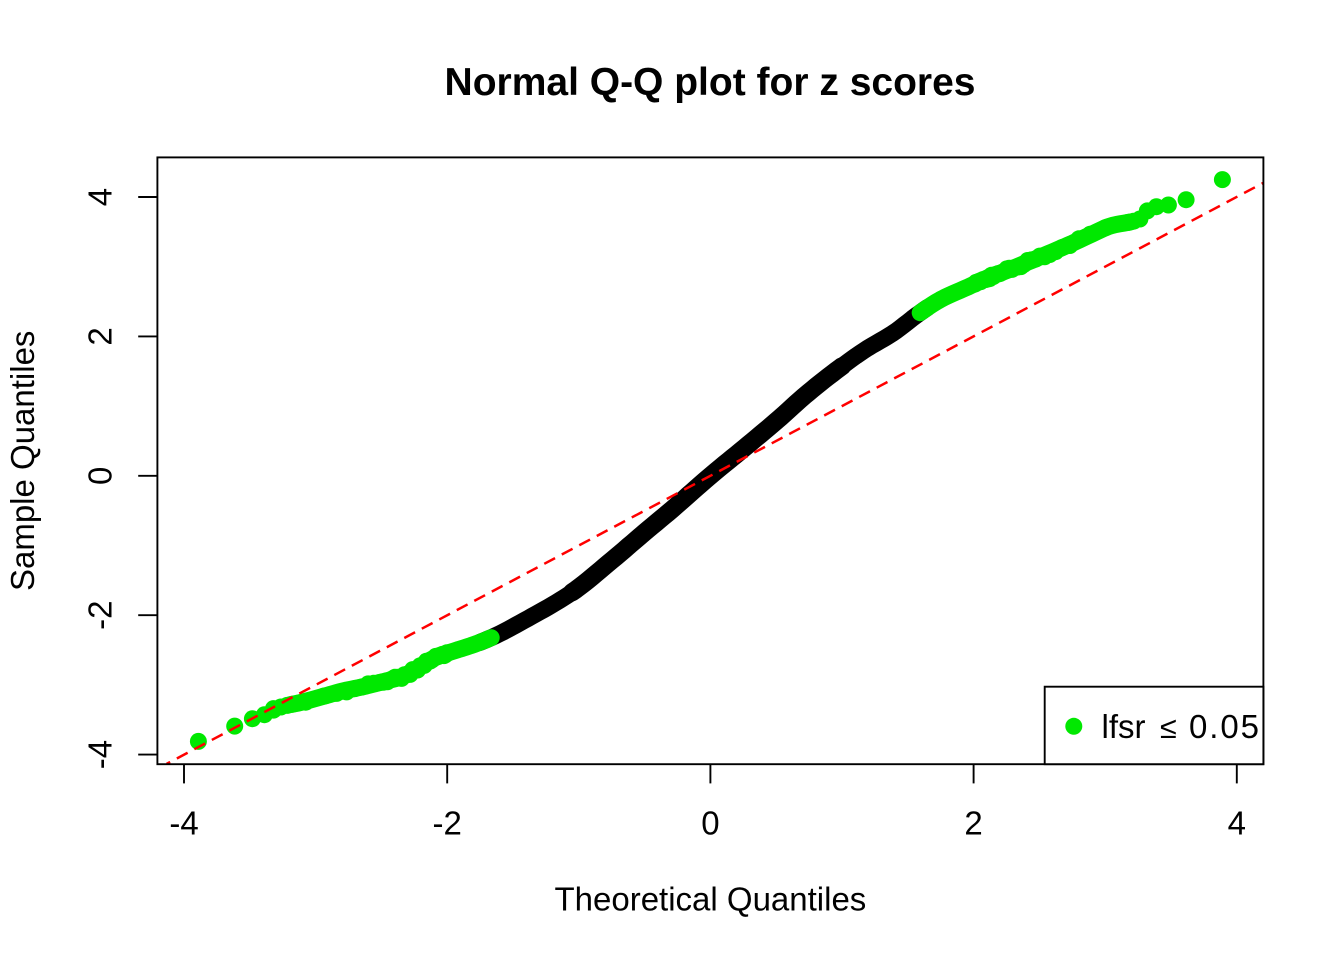 This screenshot has height=960, width=1344. I want to click on svg-text: 0.05, so click(1225, 726).